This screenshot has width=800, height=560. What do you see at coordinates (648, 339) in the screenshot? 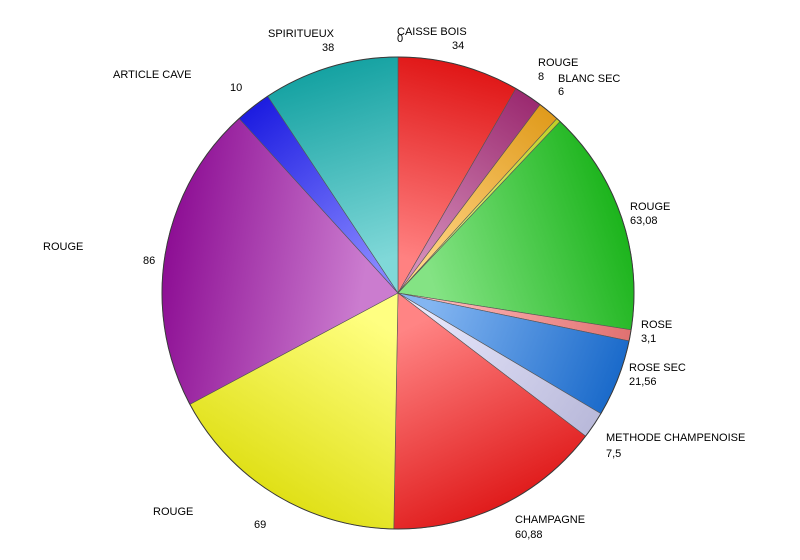
I see `slice-value: 3,1` at bounding box center [648, 339].